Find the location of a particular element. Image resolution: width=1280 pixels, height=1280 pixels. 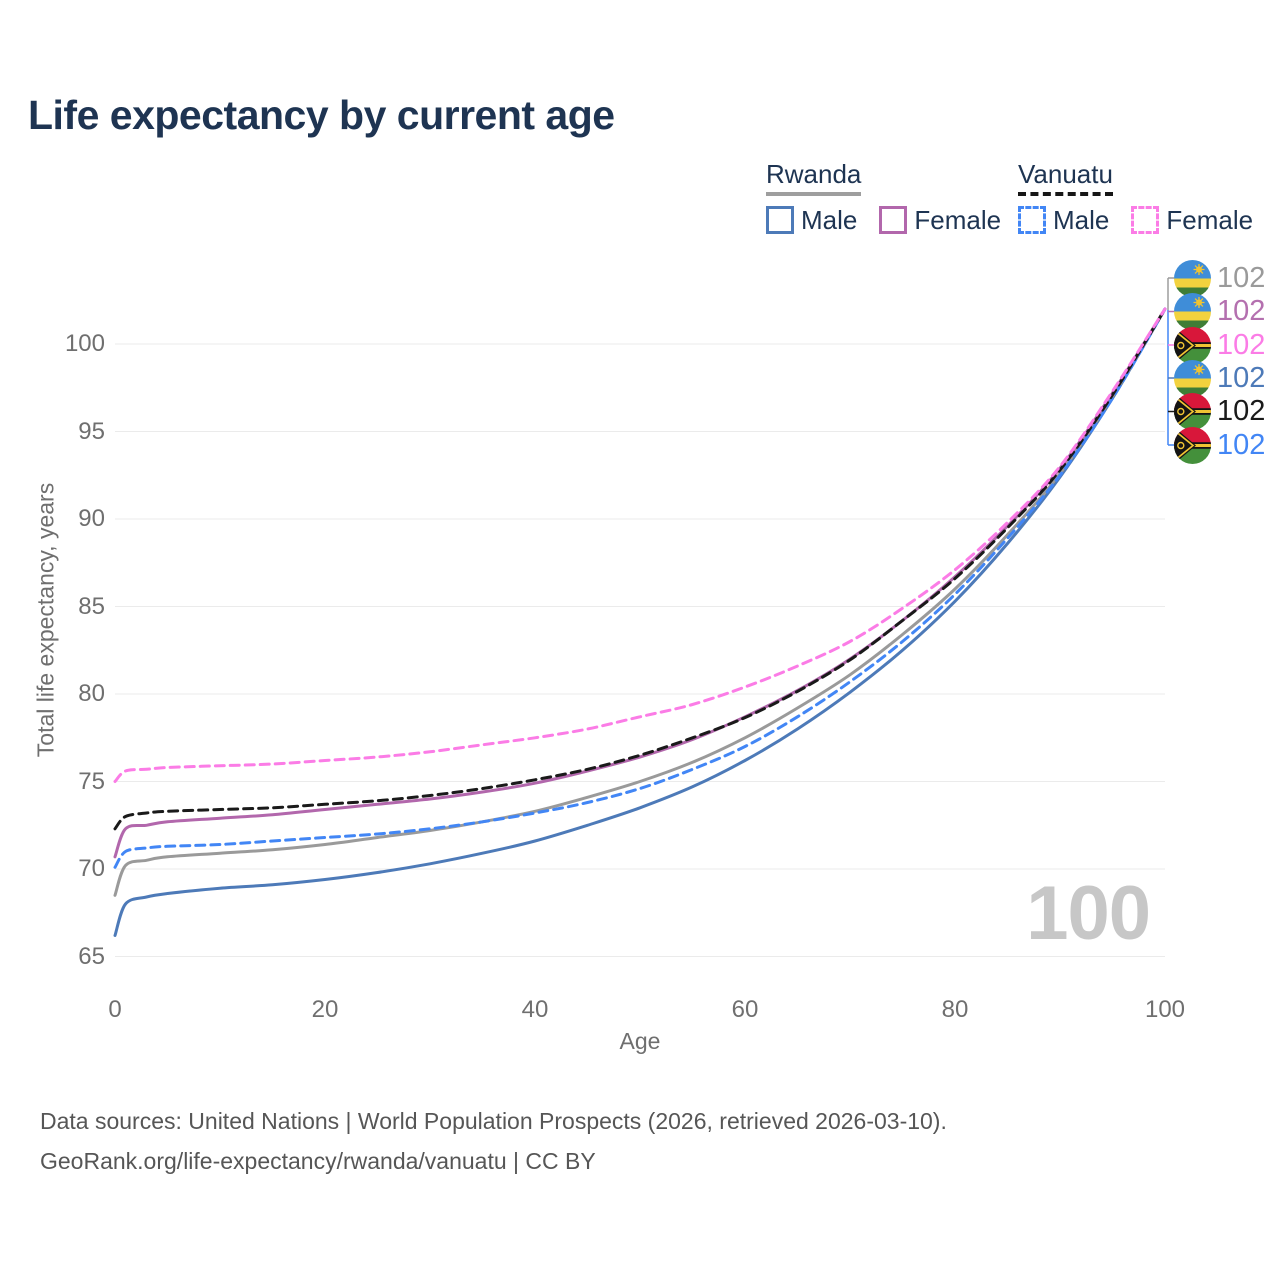

x-tick-40: 40 is located at coordinates (535, 1009).